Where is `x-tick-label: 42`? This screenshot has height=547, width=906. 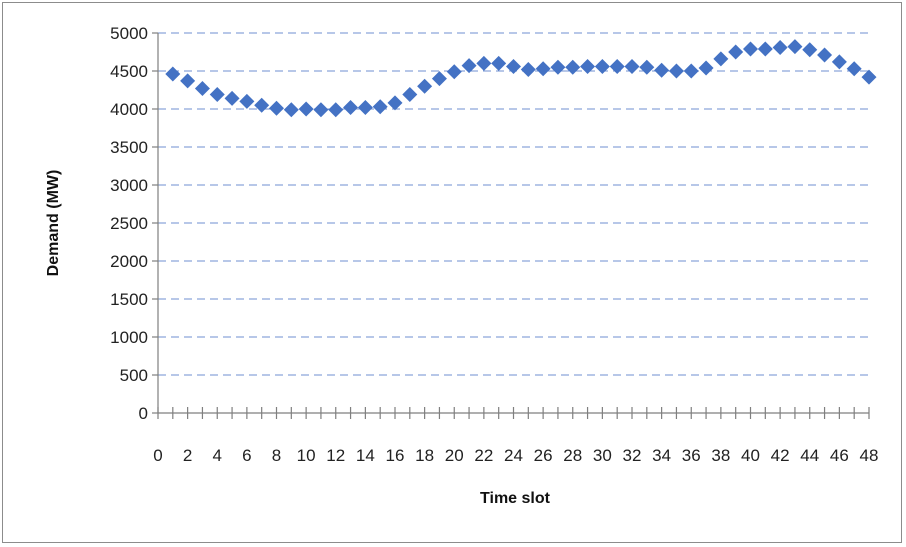
x-tick-label: 42 is located at coordinates (780, 455).